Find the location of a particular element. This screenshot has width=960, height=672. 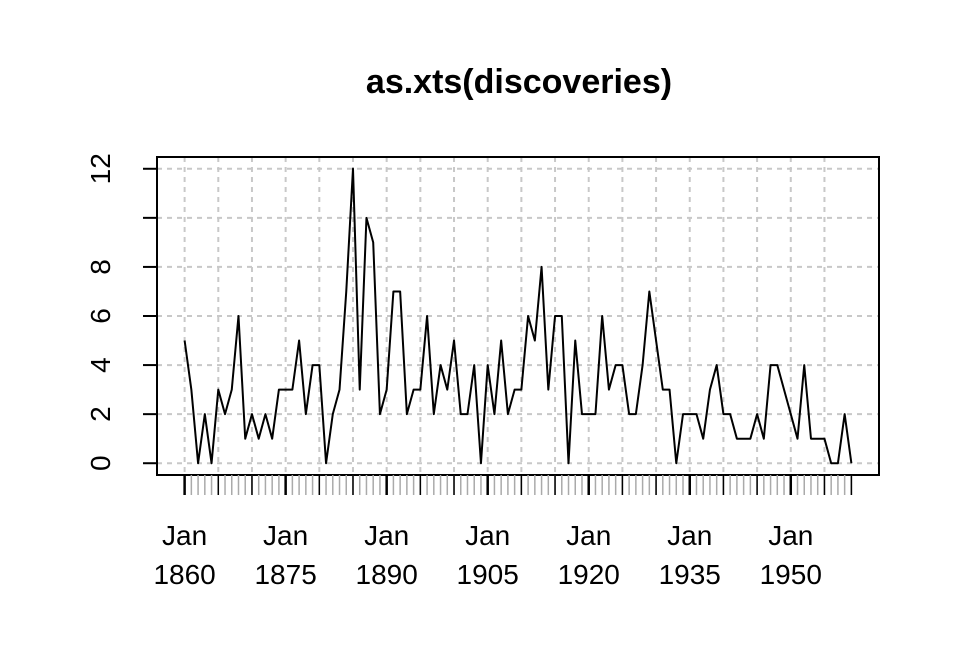

y-tick-label: 6 is located at coordinates (100, 316).